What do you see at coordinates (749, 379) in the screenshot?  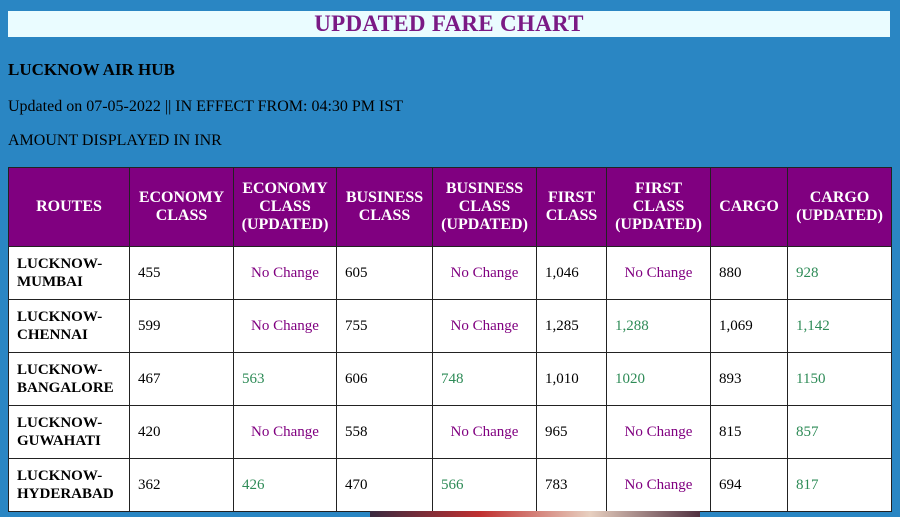 I see `cargo-cell: 893` at bounding box center [749, 379].